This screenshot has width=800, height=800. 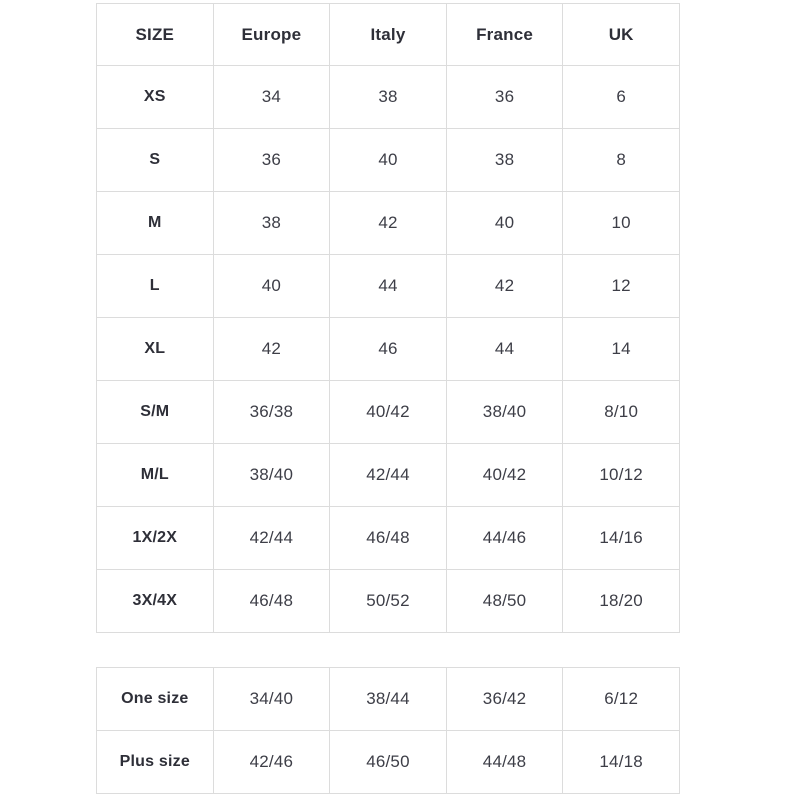 What do you see at coordinates (155, 160) in the screenshot?
I see `row-label: S` at bounding box center [155, 160].